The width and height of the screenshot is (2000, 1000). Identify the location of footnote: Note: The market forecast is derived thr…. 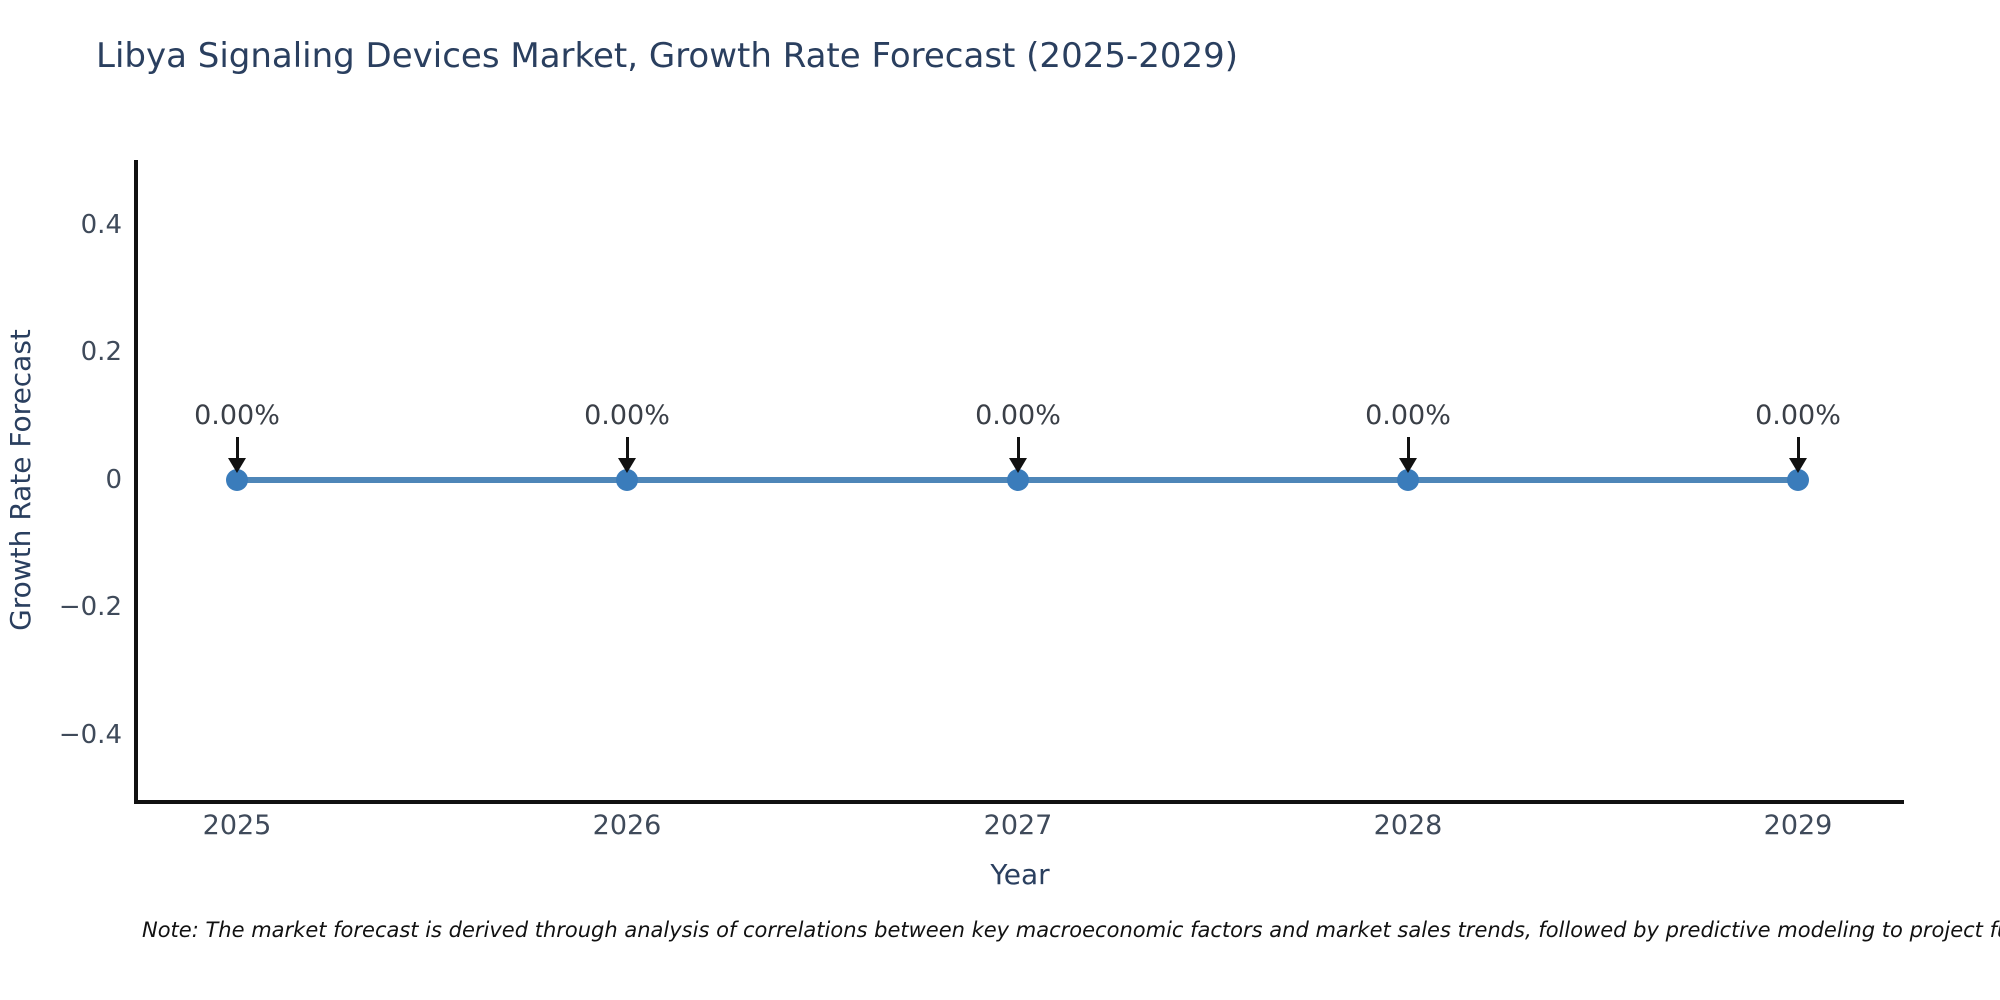
(1071, 930).